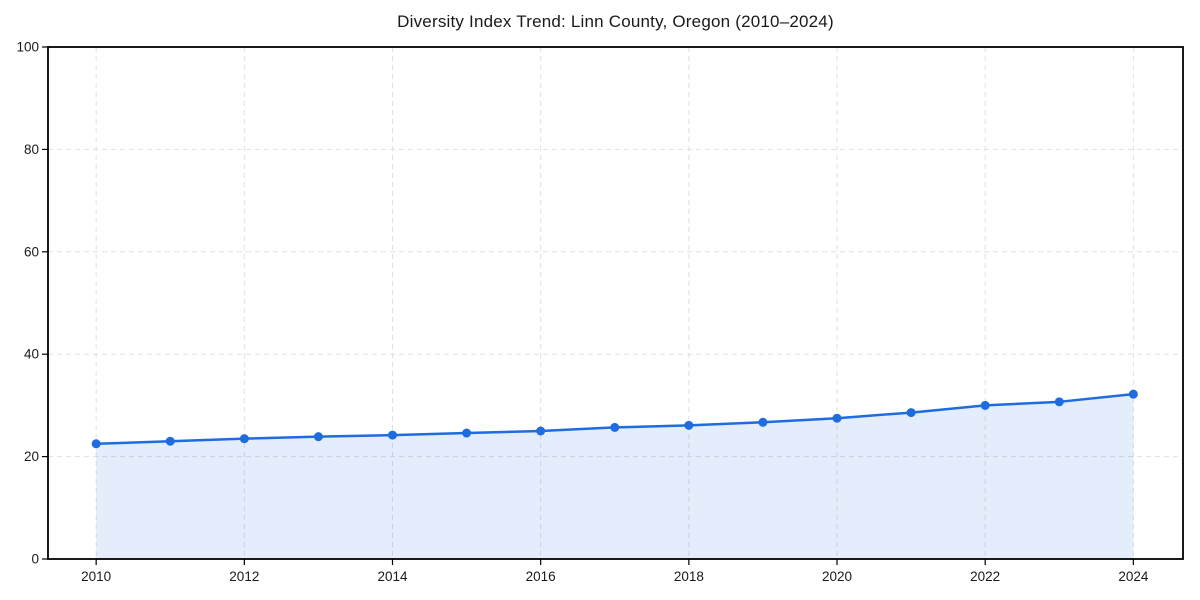 Image resolution: width=1200 pixels, height=600 pixels. I want to click on y-tick-label-80: 80, so click(31, 149).